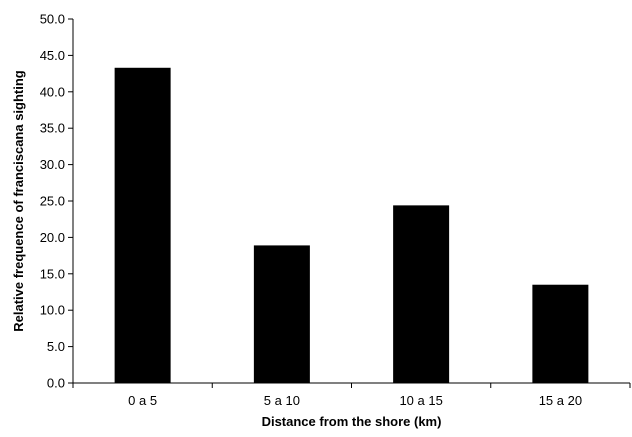 The image size is (632, 437). What do you see at coordinates (560, 400) in the screenshot?
I see `x-tick-label: 15 a 20` at bounding box center [560, 400].